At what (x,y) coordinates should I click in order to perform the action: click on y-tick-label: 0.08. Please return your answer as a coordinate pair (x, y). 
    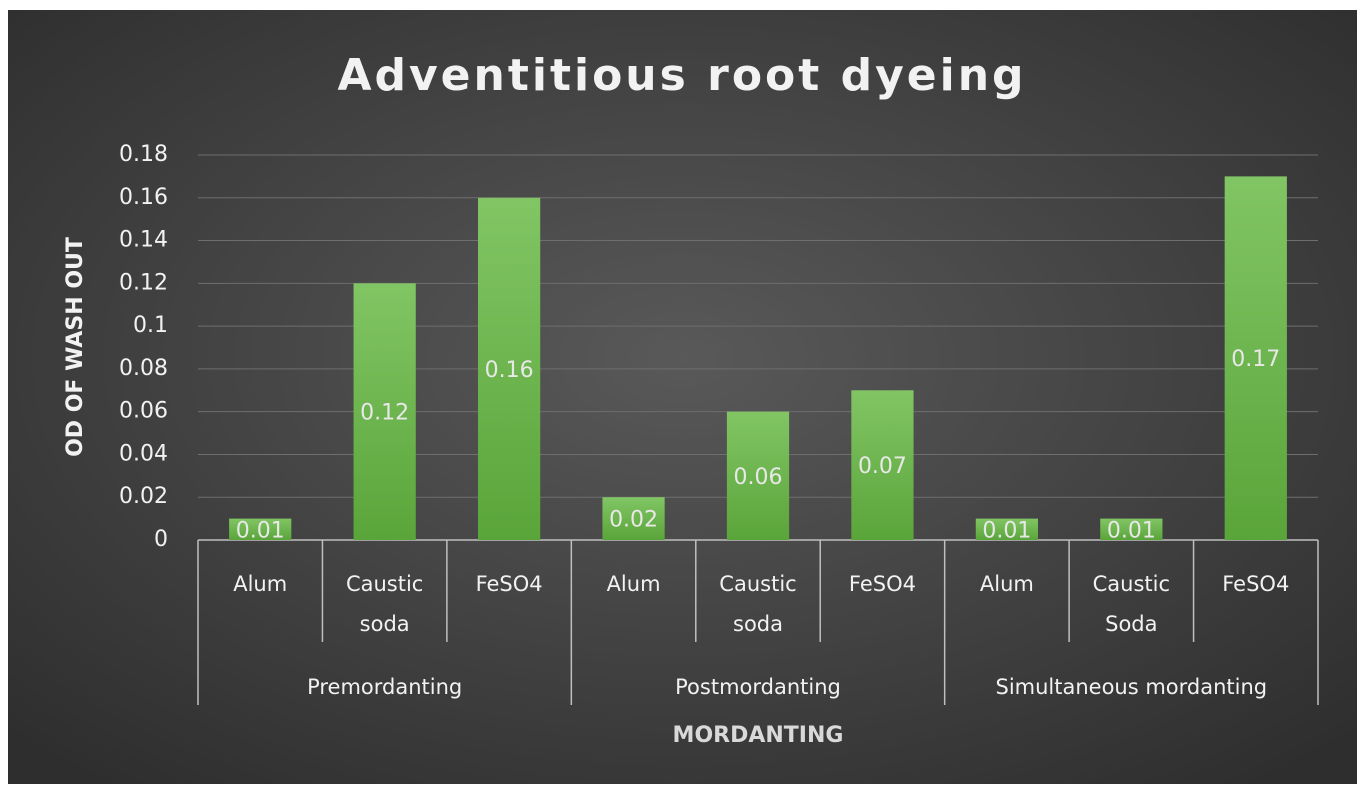
    Looking at the image, I should click on (143, 368).